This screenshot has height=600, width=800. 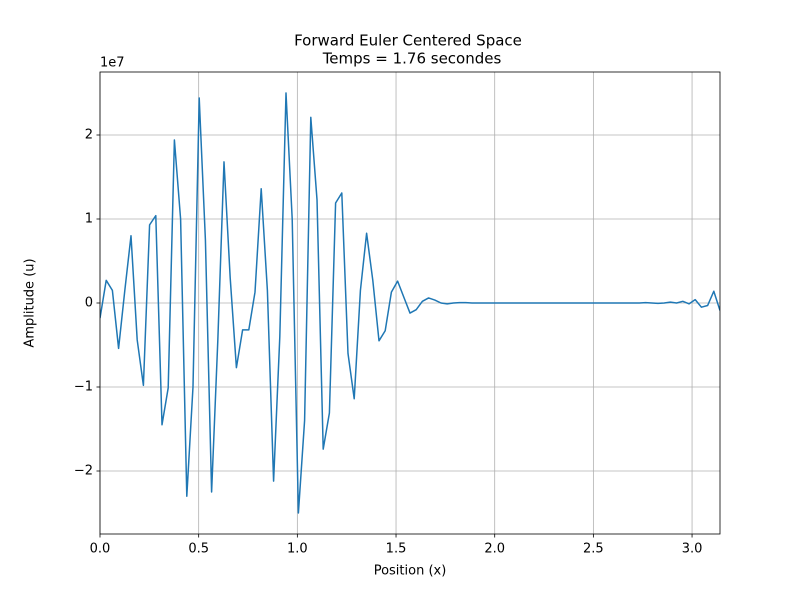 What do you see at coordinates (396, 549) in the screenshot?
I see `x-tick-label: 1.5` at bounding box center [396, 549].